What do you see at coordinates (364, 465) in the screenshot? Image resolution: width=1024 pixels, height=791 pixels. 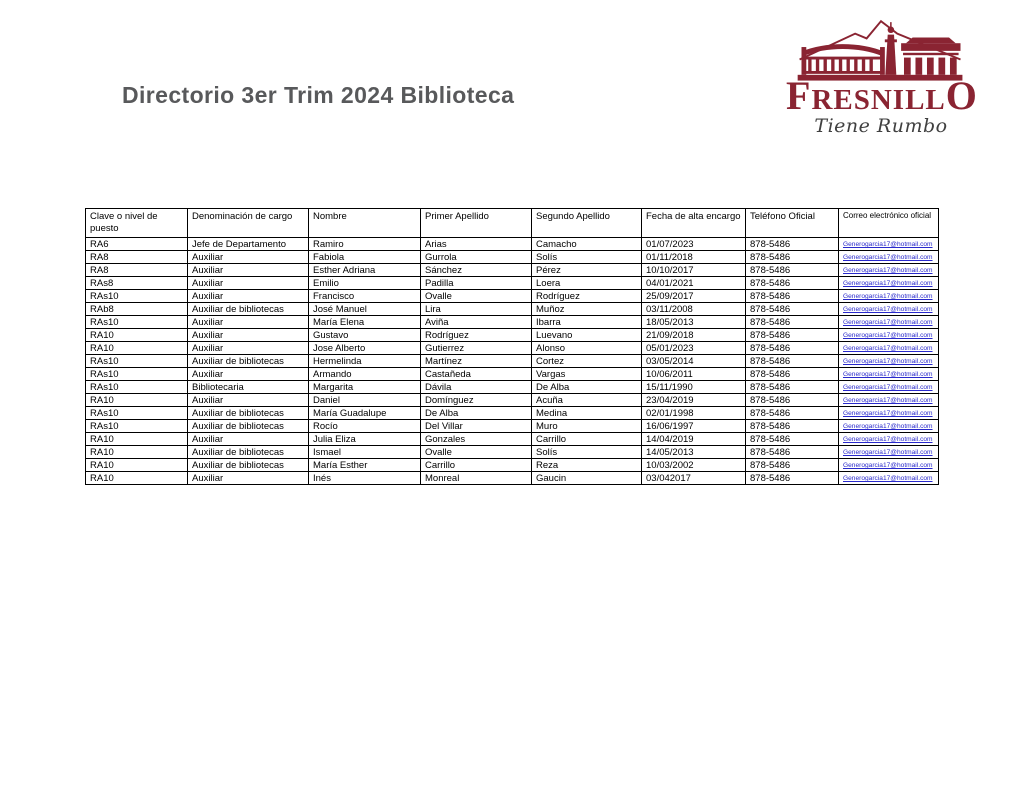 I see `cell-nombre: María Esther` at bounding box center [364, 465].